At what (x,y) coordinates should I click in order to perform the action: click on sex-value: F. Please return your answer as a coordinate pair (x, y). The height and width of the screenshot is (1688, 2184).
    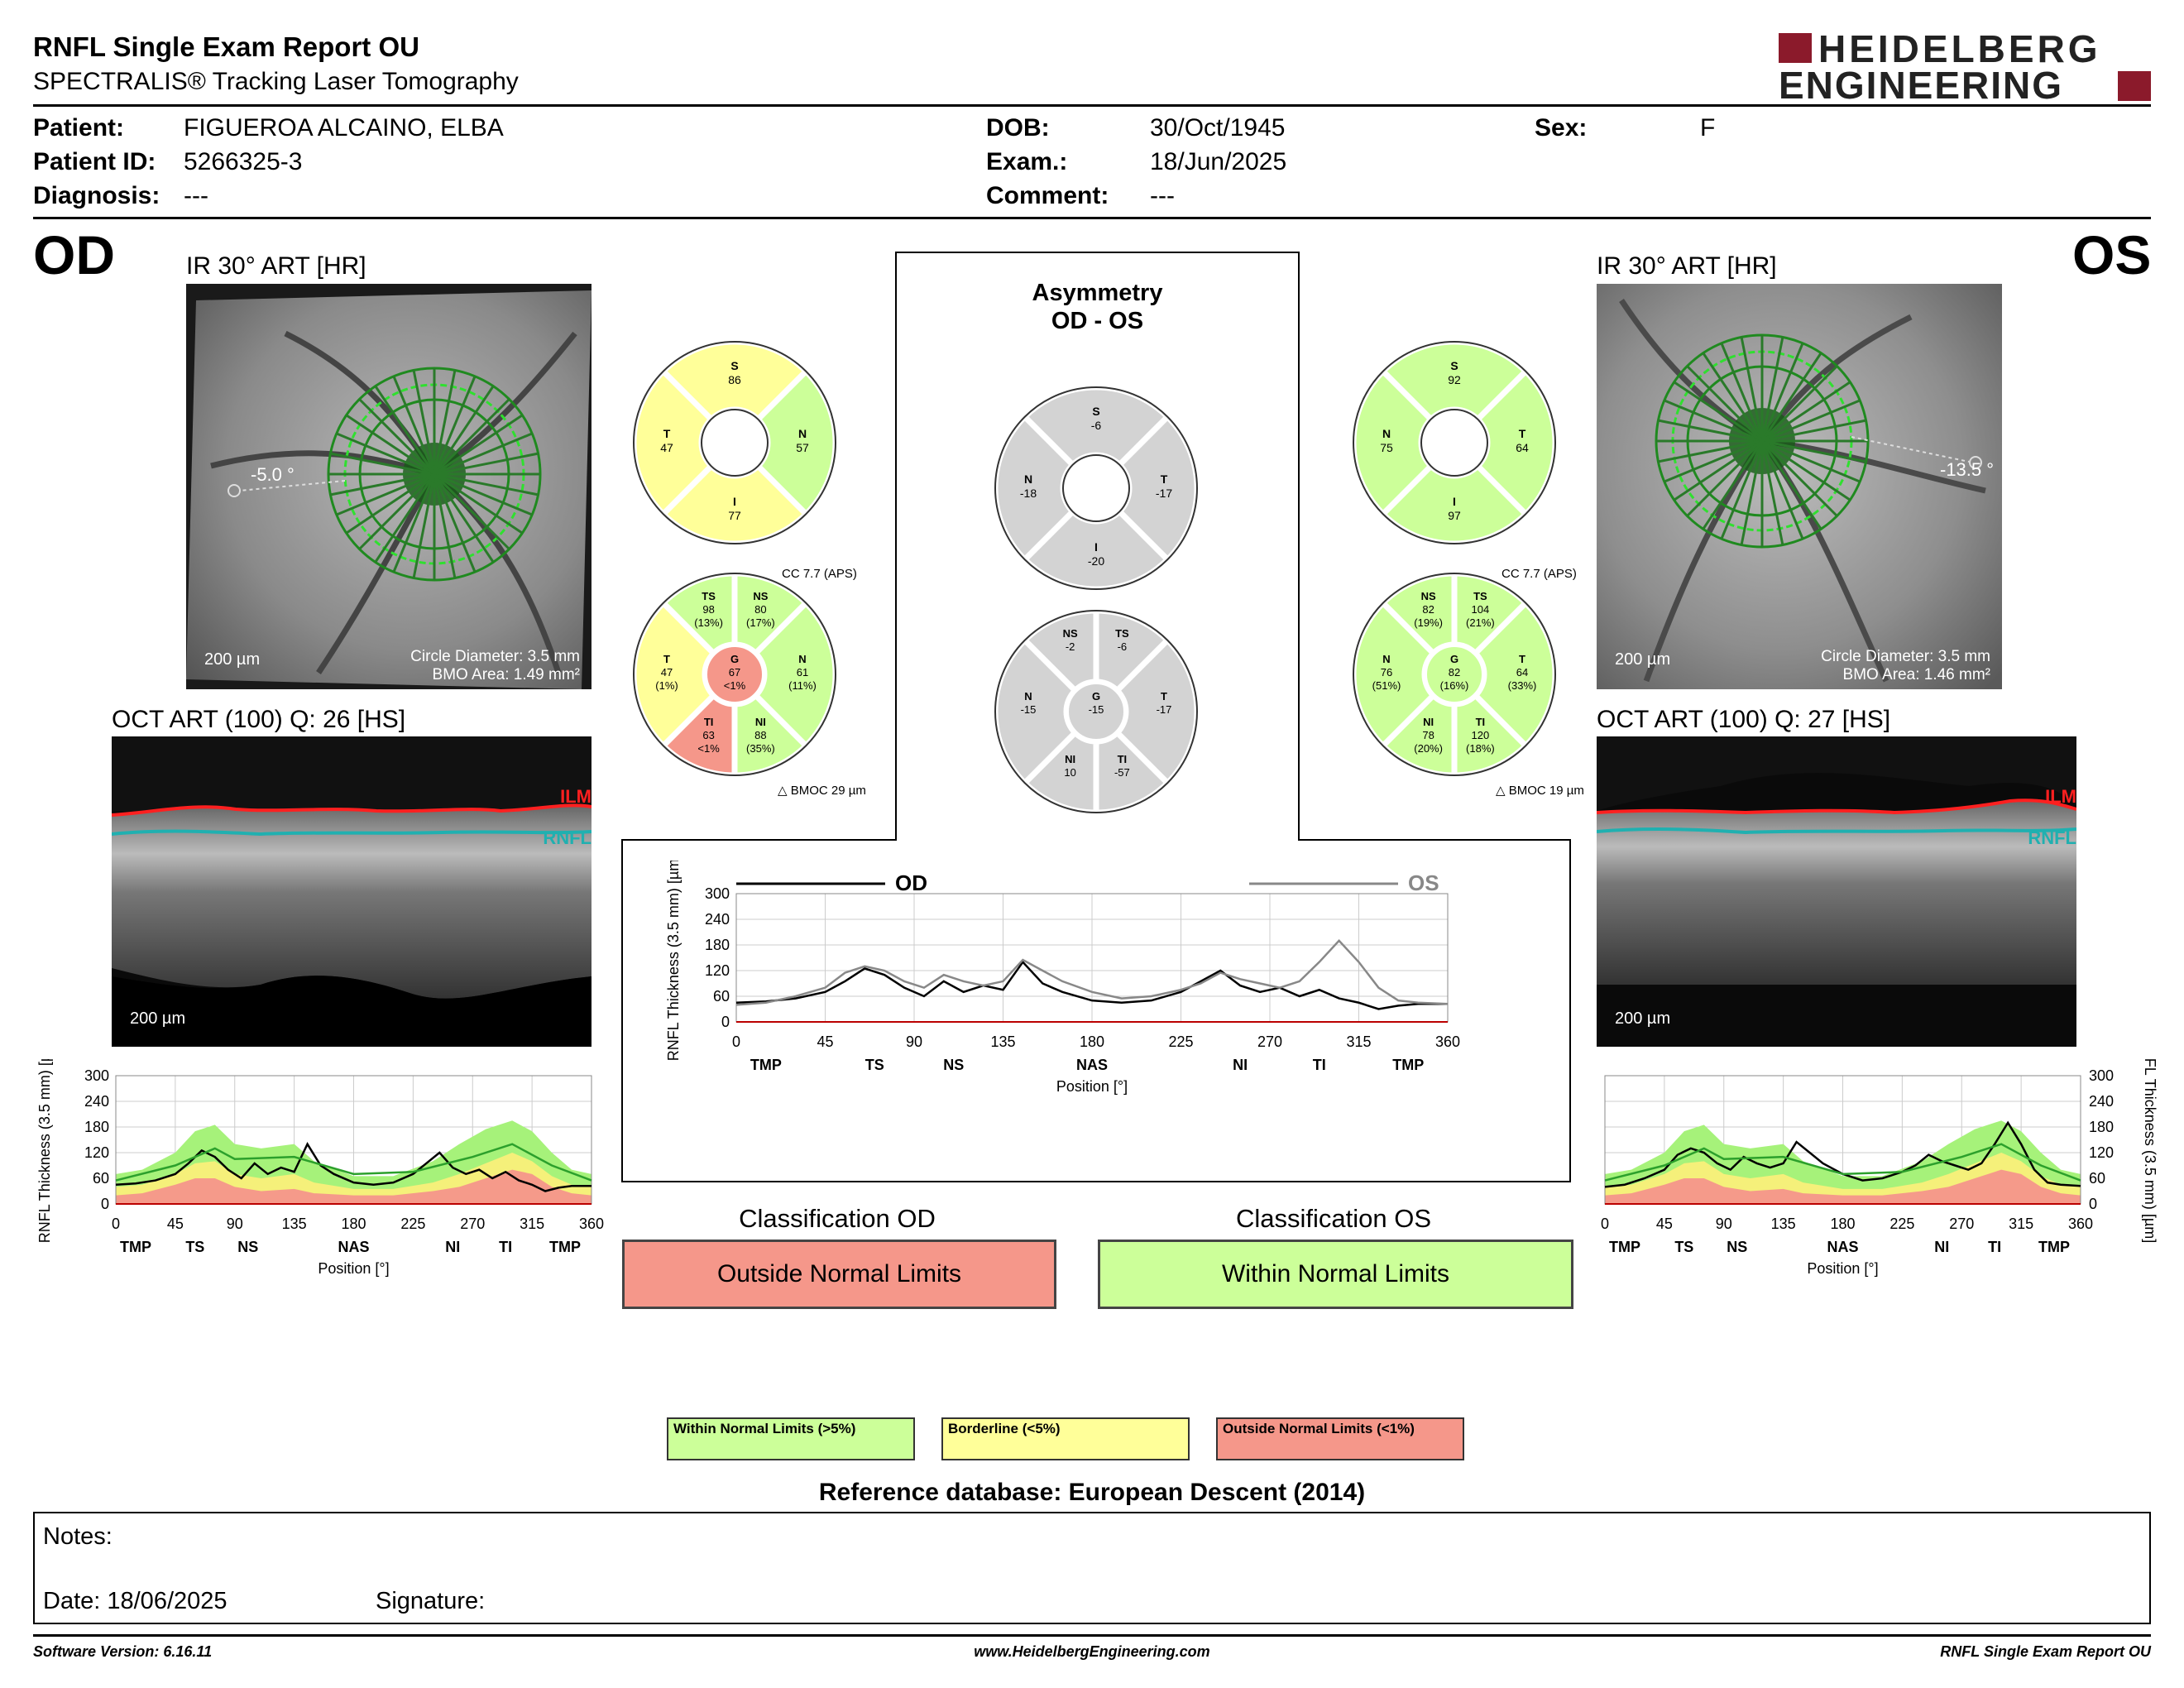
    Looking at the image, I should click on (1708, 127).